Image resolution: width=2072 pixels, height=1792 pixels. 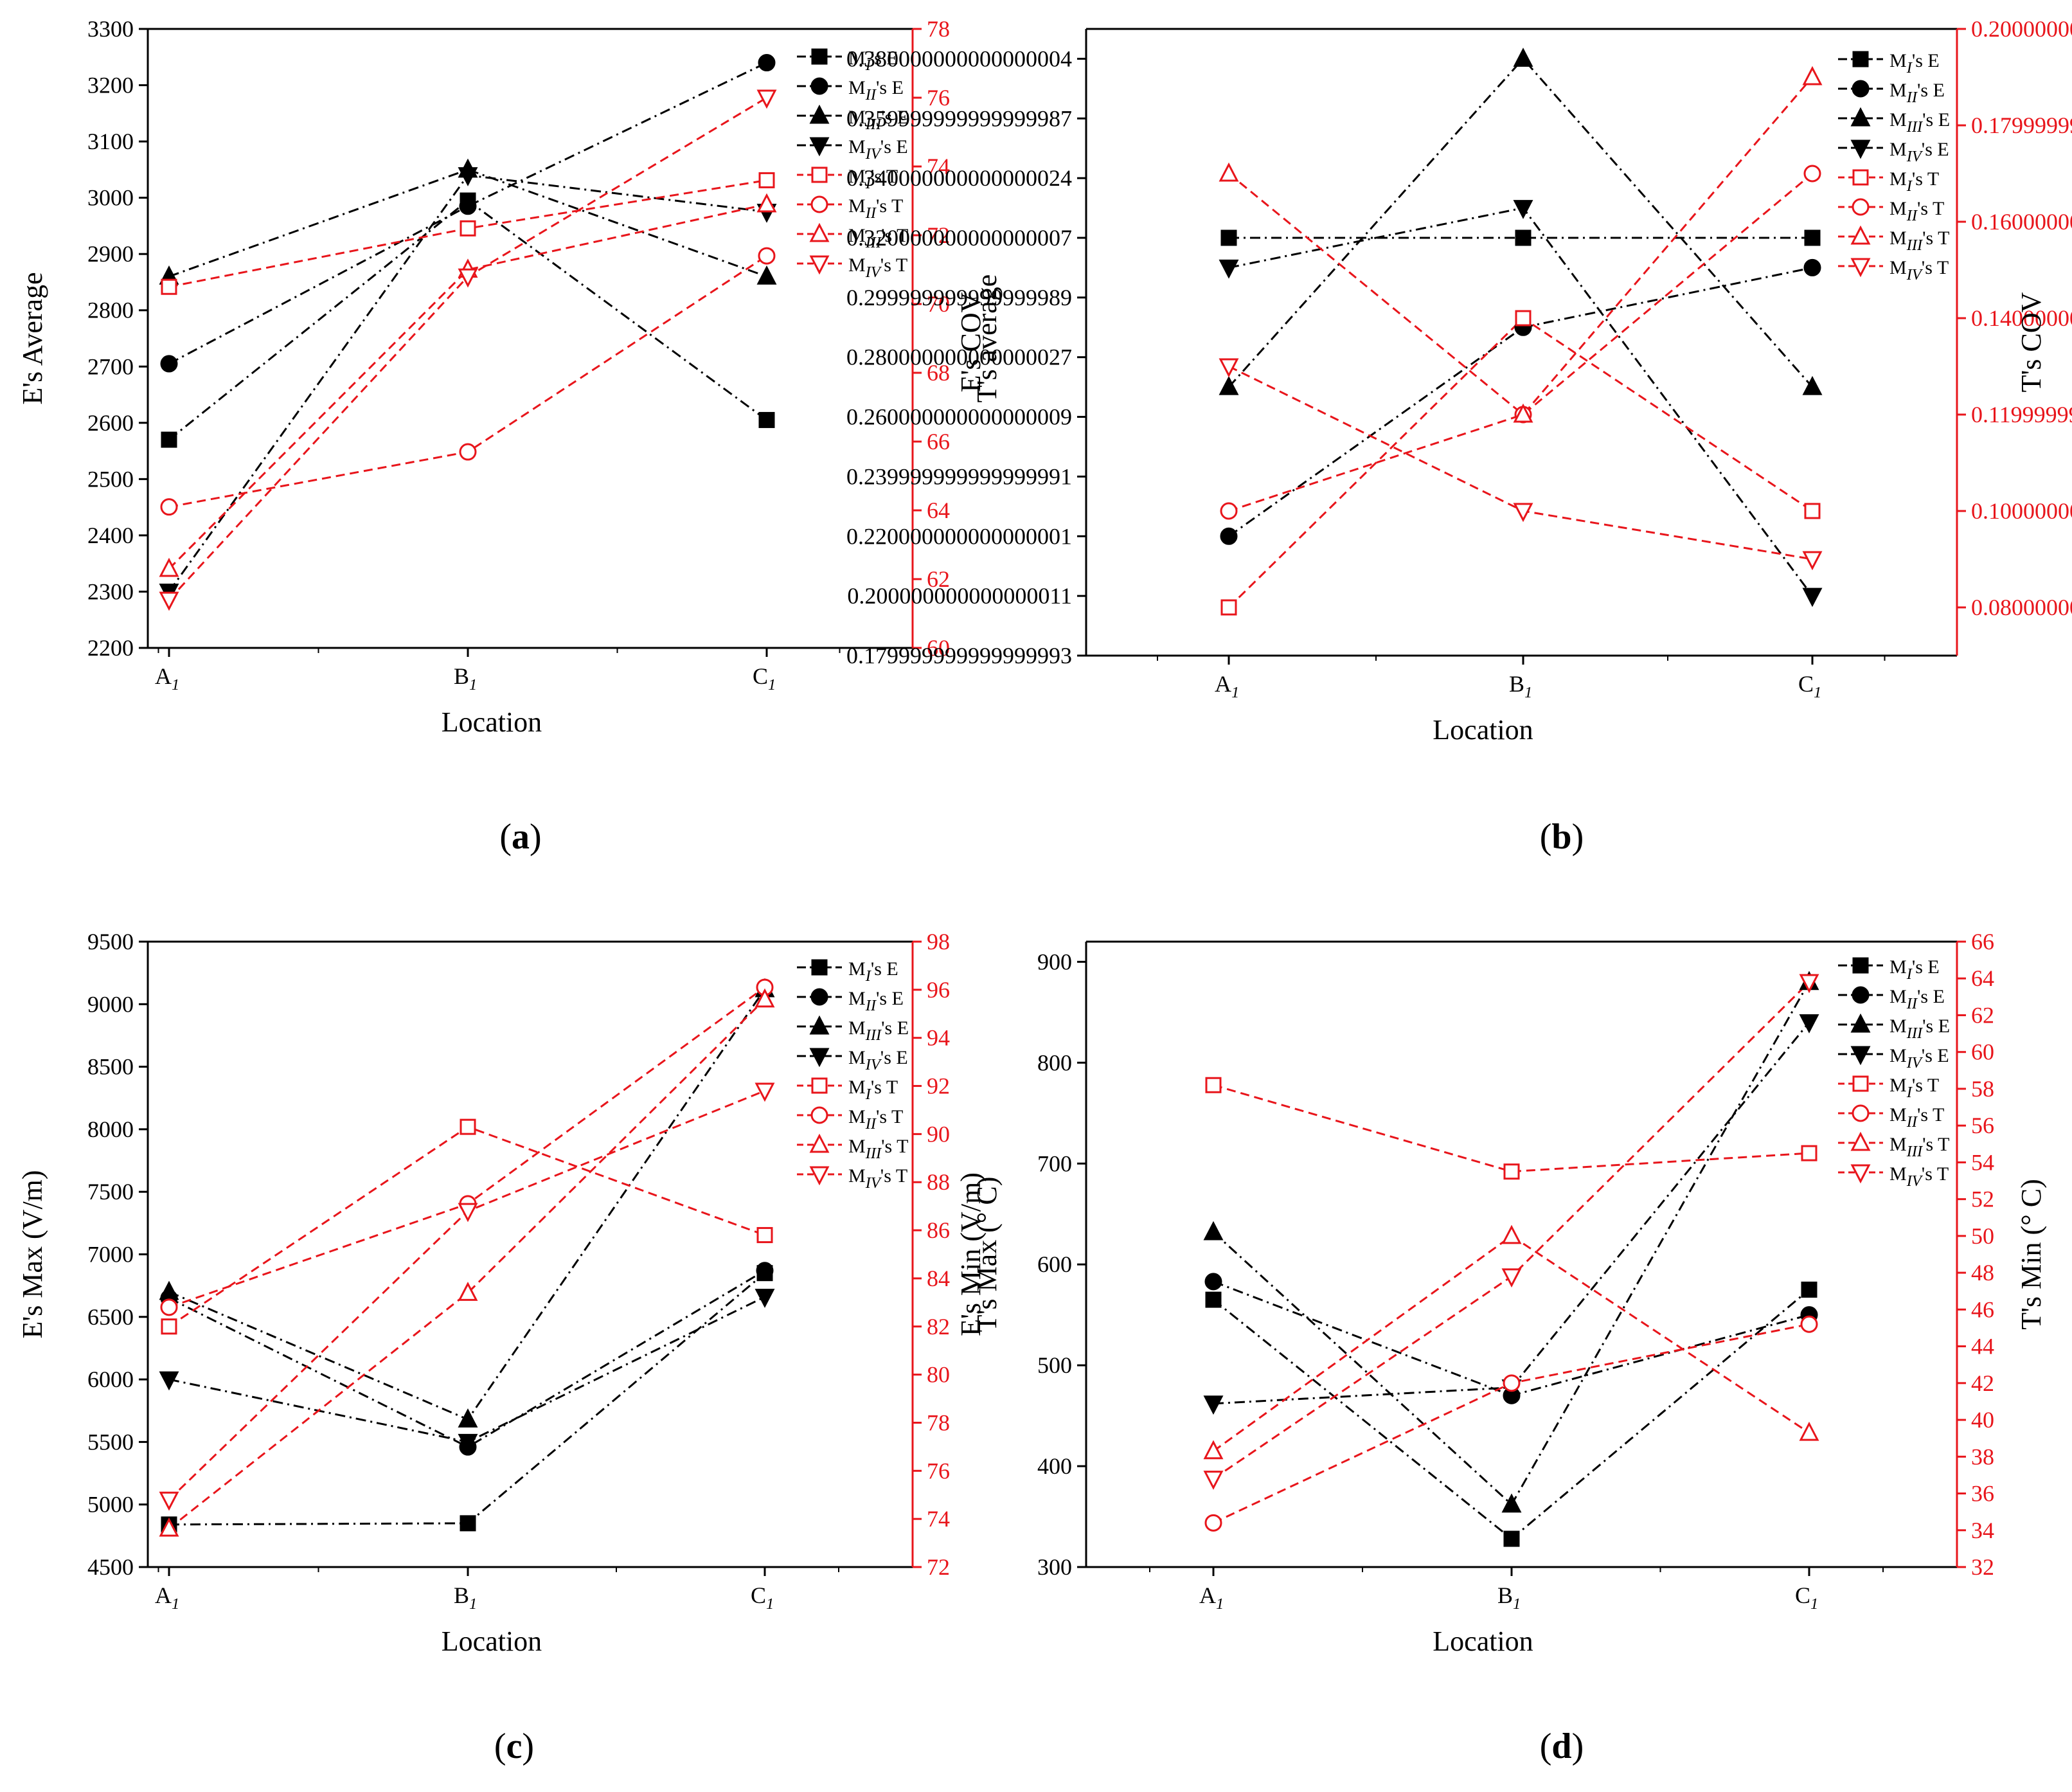 I want to click on left-axis-label: E's Max (V/m), so click(x=32, y=1254).